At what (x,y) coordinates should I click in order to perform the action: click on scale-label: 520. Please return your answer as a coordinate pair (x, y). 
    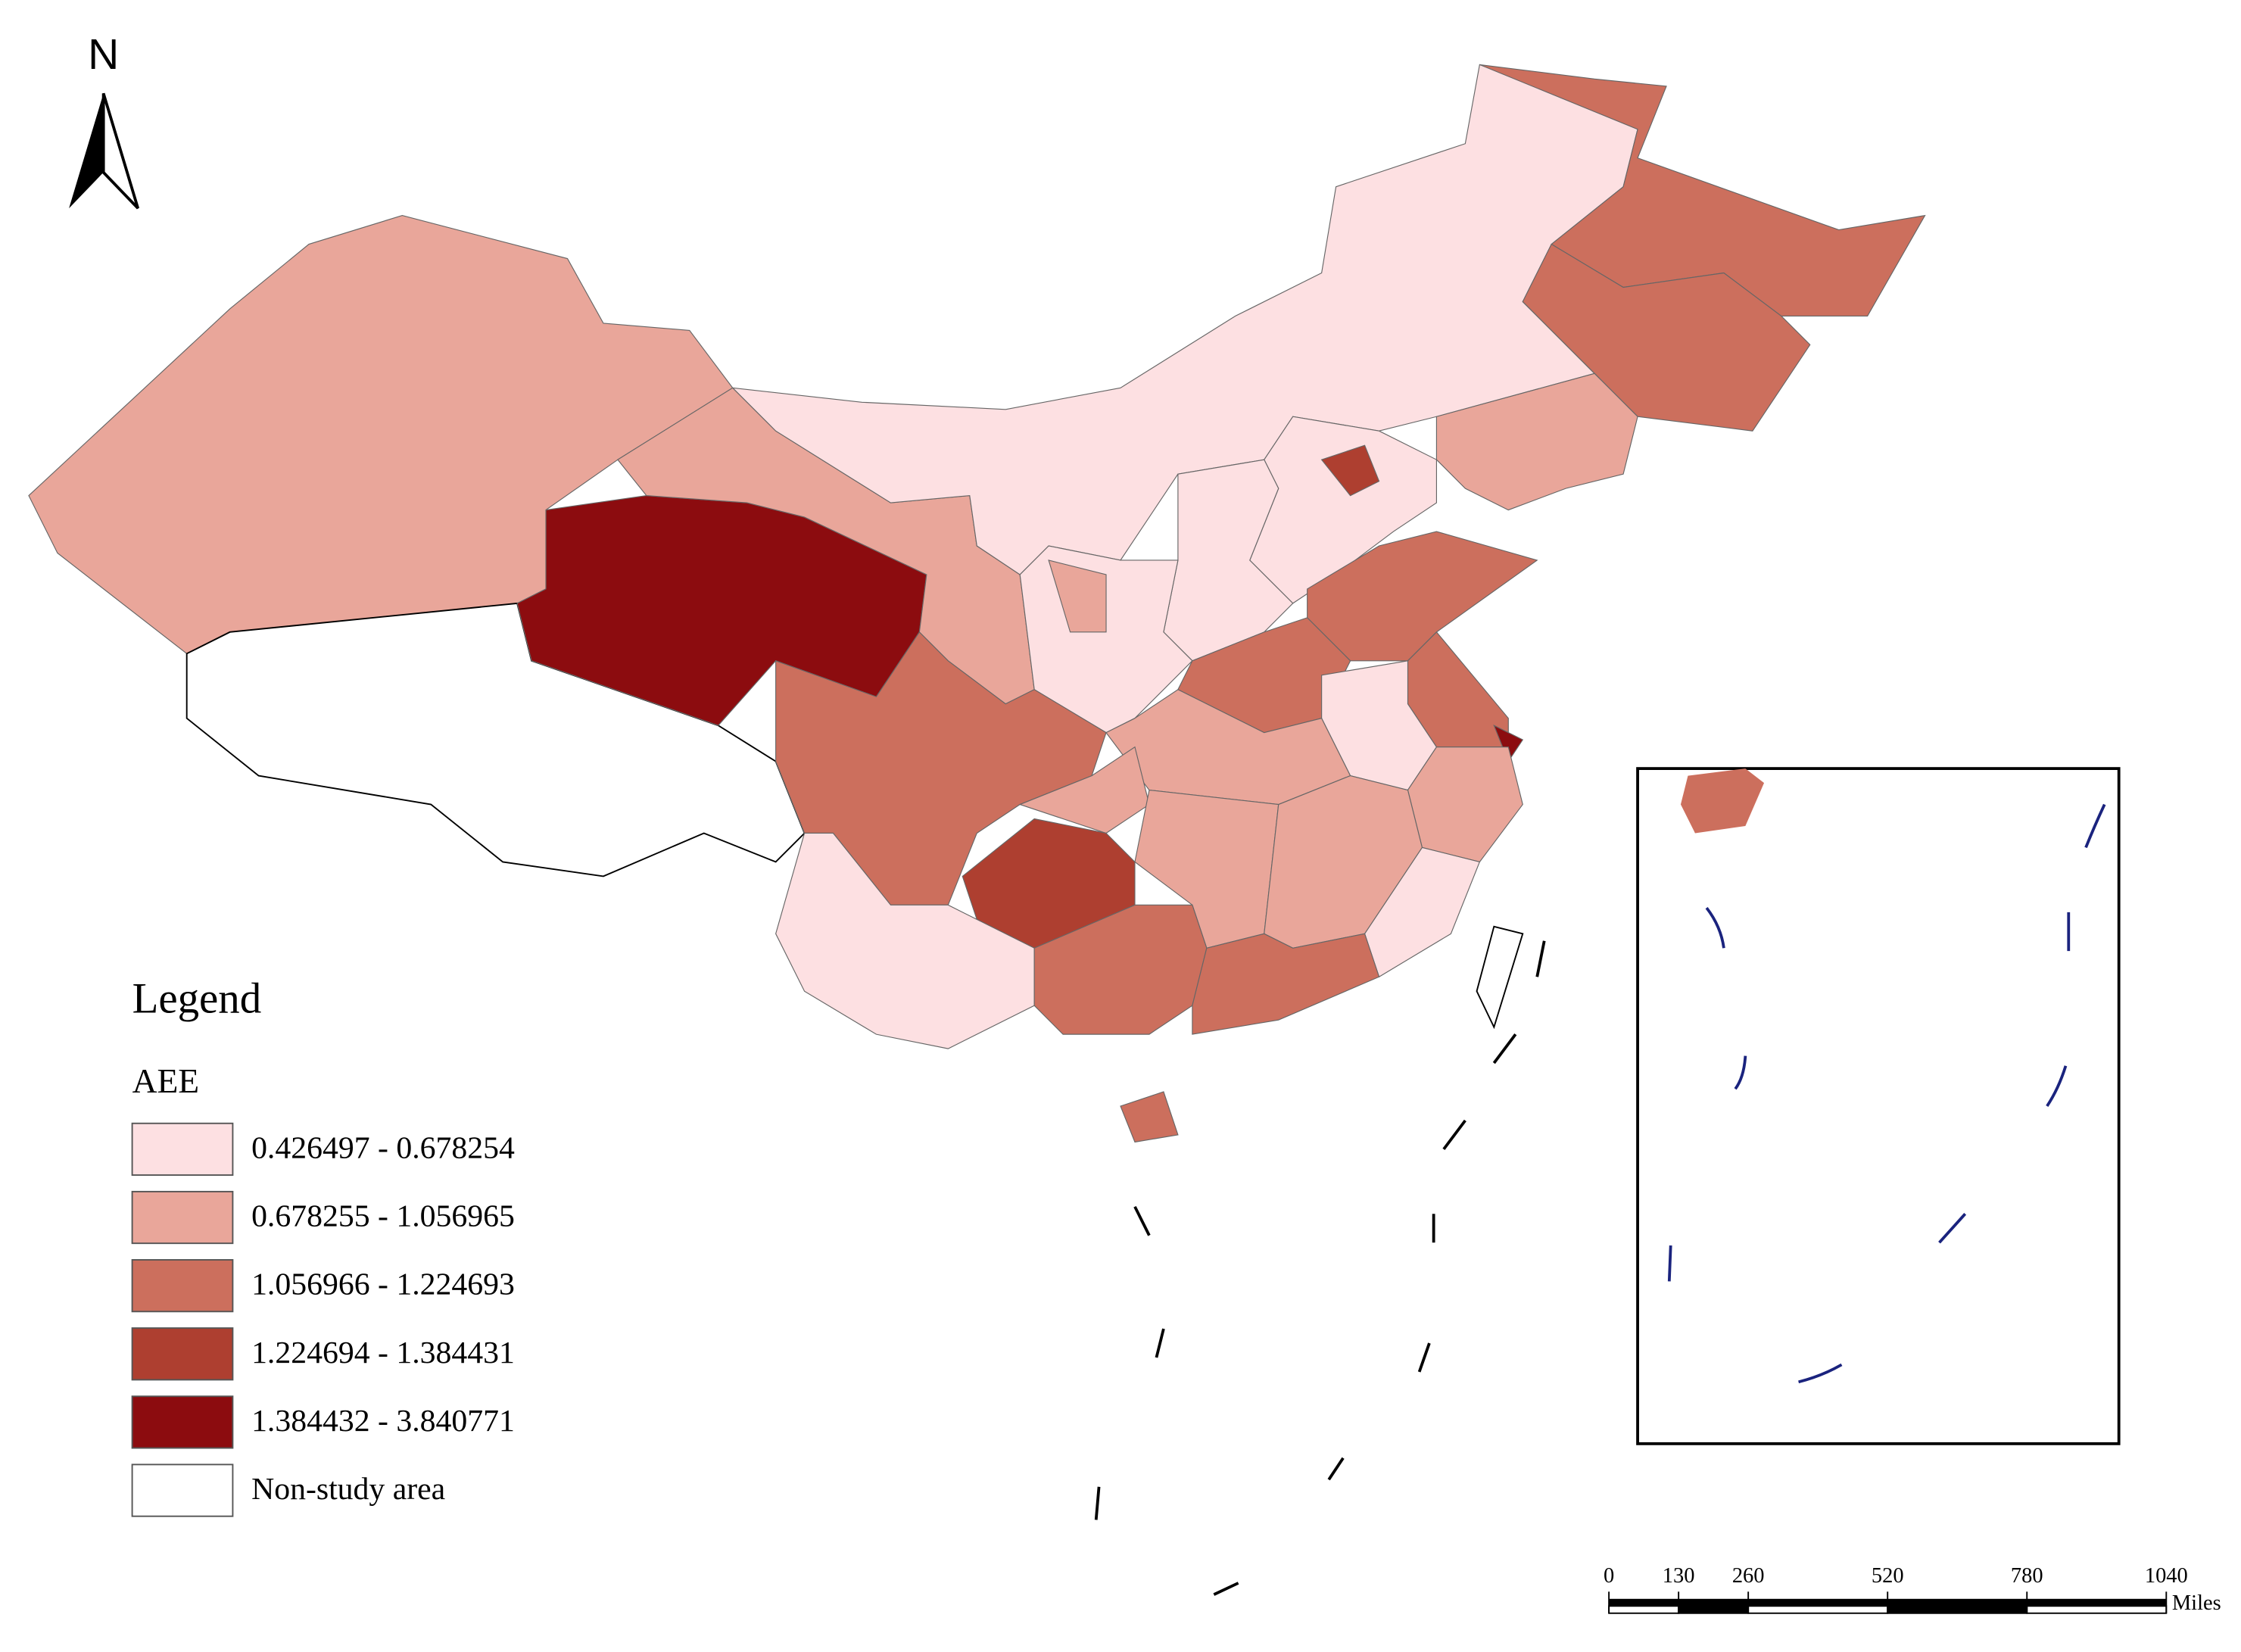
    Looking at the image, I should click on (1888, 1576).